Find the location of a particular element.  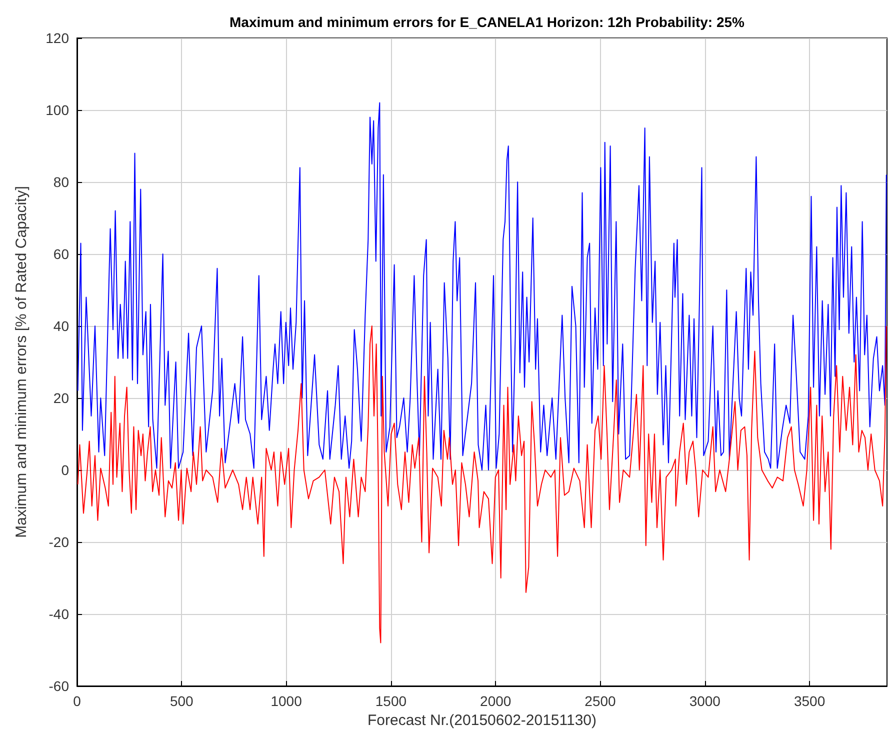

y-tick-label: -60 is located at coordinates (59, 686).